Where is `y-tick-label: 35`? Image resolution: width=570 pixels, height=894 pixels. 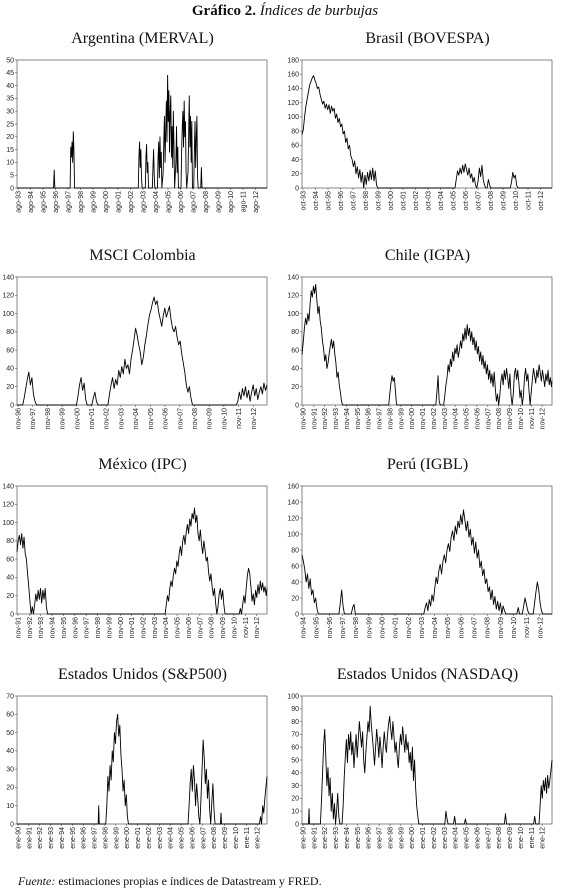 y-tick-label: 35 is located at coordinates (10, 99).